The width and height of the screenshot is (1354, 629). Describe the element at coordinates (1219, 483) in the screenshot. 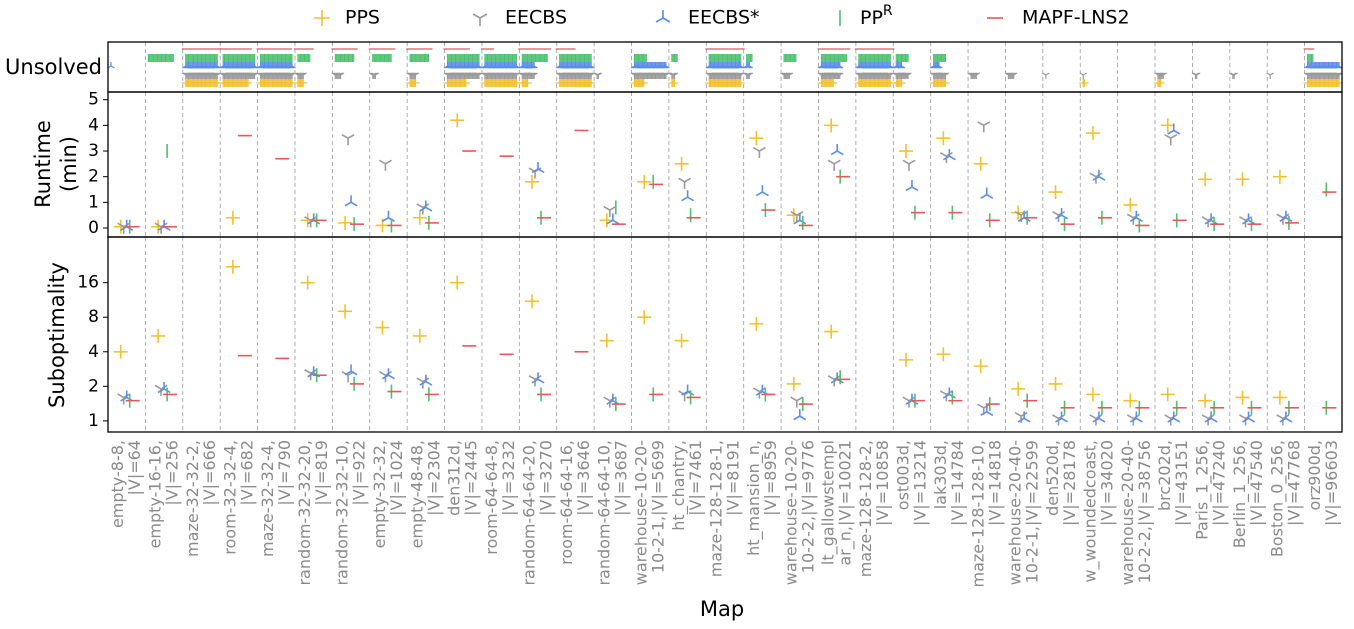

I see `x-tick-label: |V|=47240` at that location.